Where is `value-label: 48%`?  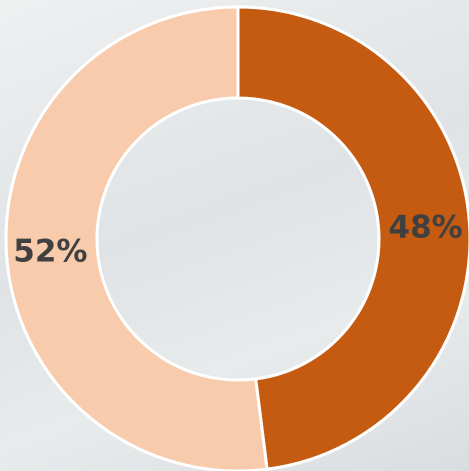 value-label: 48% is located at coordinates (426, 228).